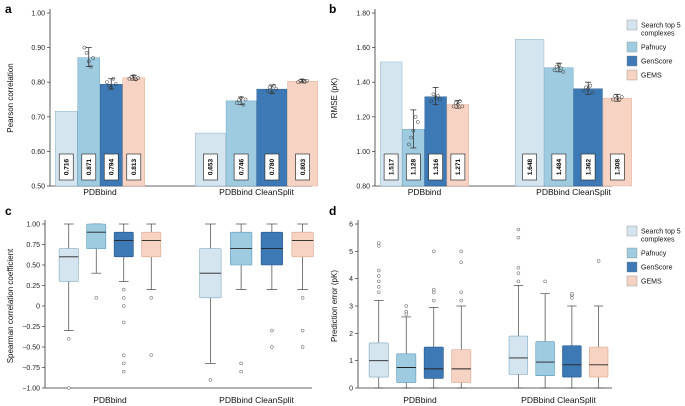 The height and width of the screenshot is (406, 685). What do you see at coordinates (661, 232) in the screenshot?
I see `legend-label: Search top 5` at bounding box center [661, 232].